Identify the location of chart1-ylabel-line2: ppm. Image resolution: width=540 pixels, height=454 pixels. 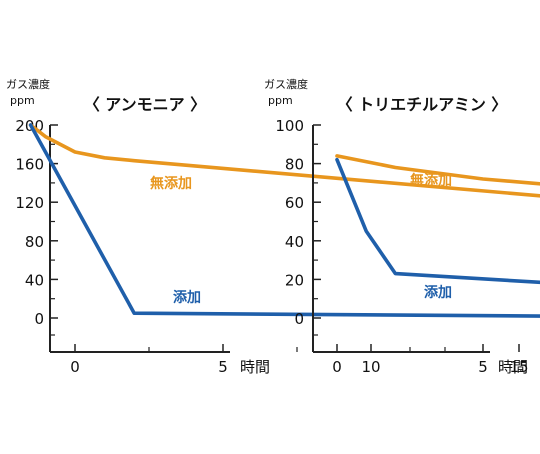
(22, 100).